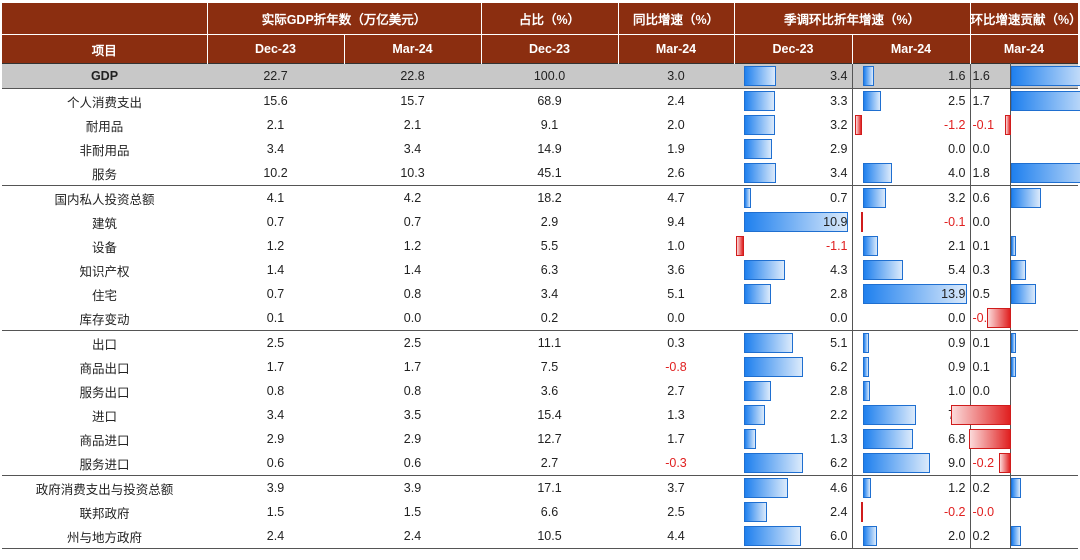 The width and height of the screenshot is (1080, 560). Describe the element at coordinates (549, 367) in the screenshot. I see `share-cell: 7.5` at that location.